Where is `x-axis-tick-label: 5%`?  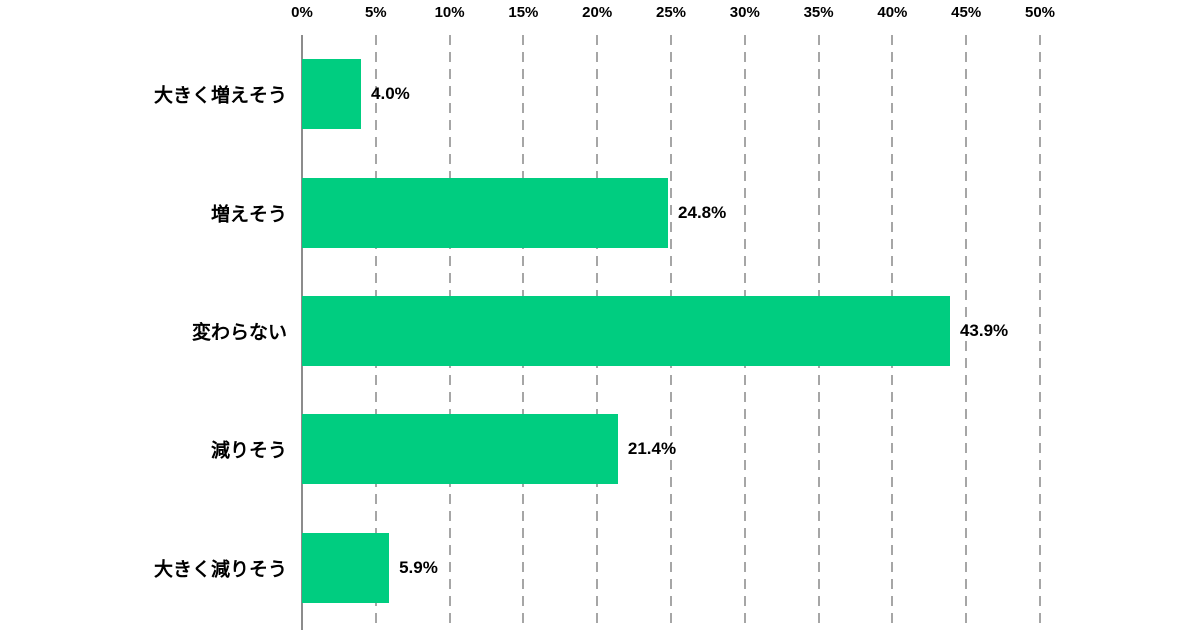
x-axis-tick-label: 5% is located at coordinates (375, 12).